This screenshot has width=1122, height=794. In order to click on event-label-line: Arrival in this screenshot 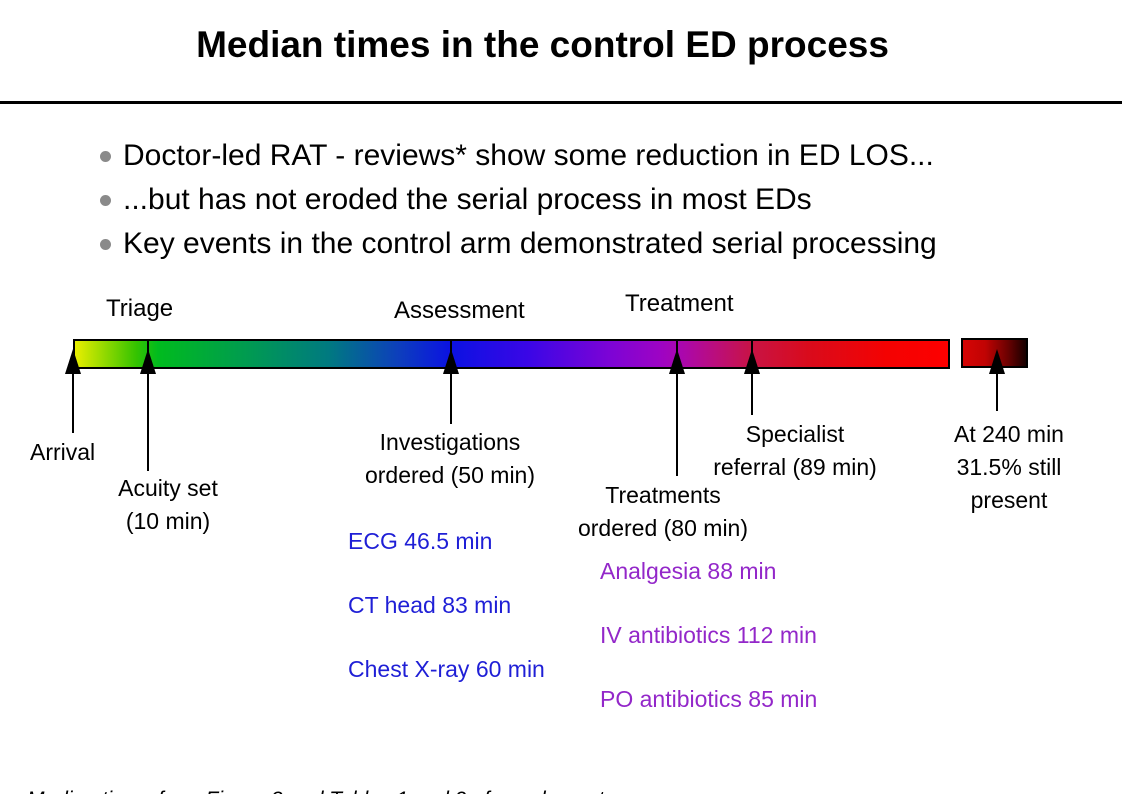, I will do `click(63, 452)`.